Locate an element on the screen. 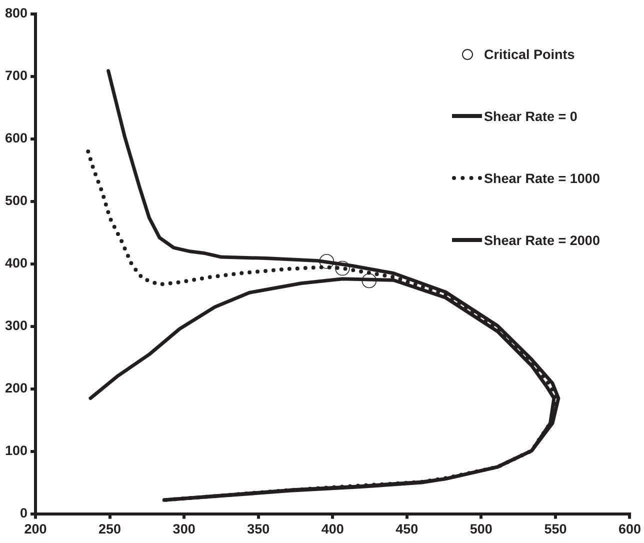  x-tick-label: 550 is located at coordinates (555, 529).